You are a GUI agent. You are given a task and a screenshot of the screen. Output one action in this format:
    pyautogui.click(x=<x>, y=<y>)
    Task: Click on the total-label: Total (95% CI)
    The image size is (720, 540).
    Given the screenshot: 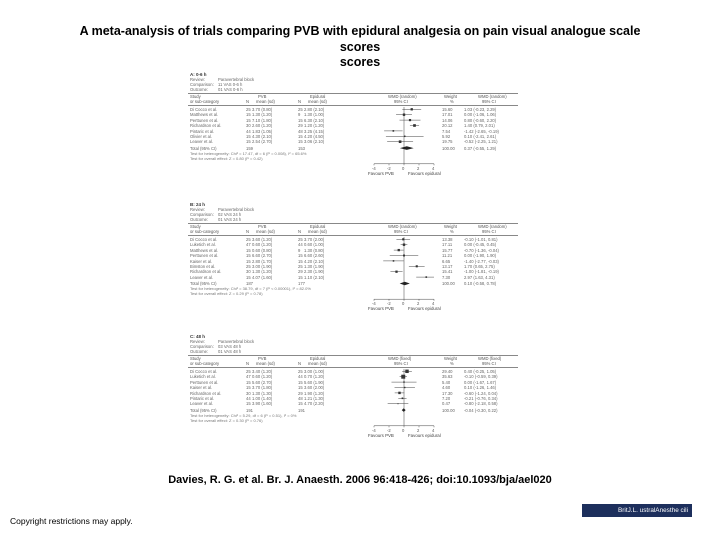 What is the action you would take?
    pyautogui.click(x=203, y=284)
    